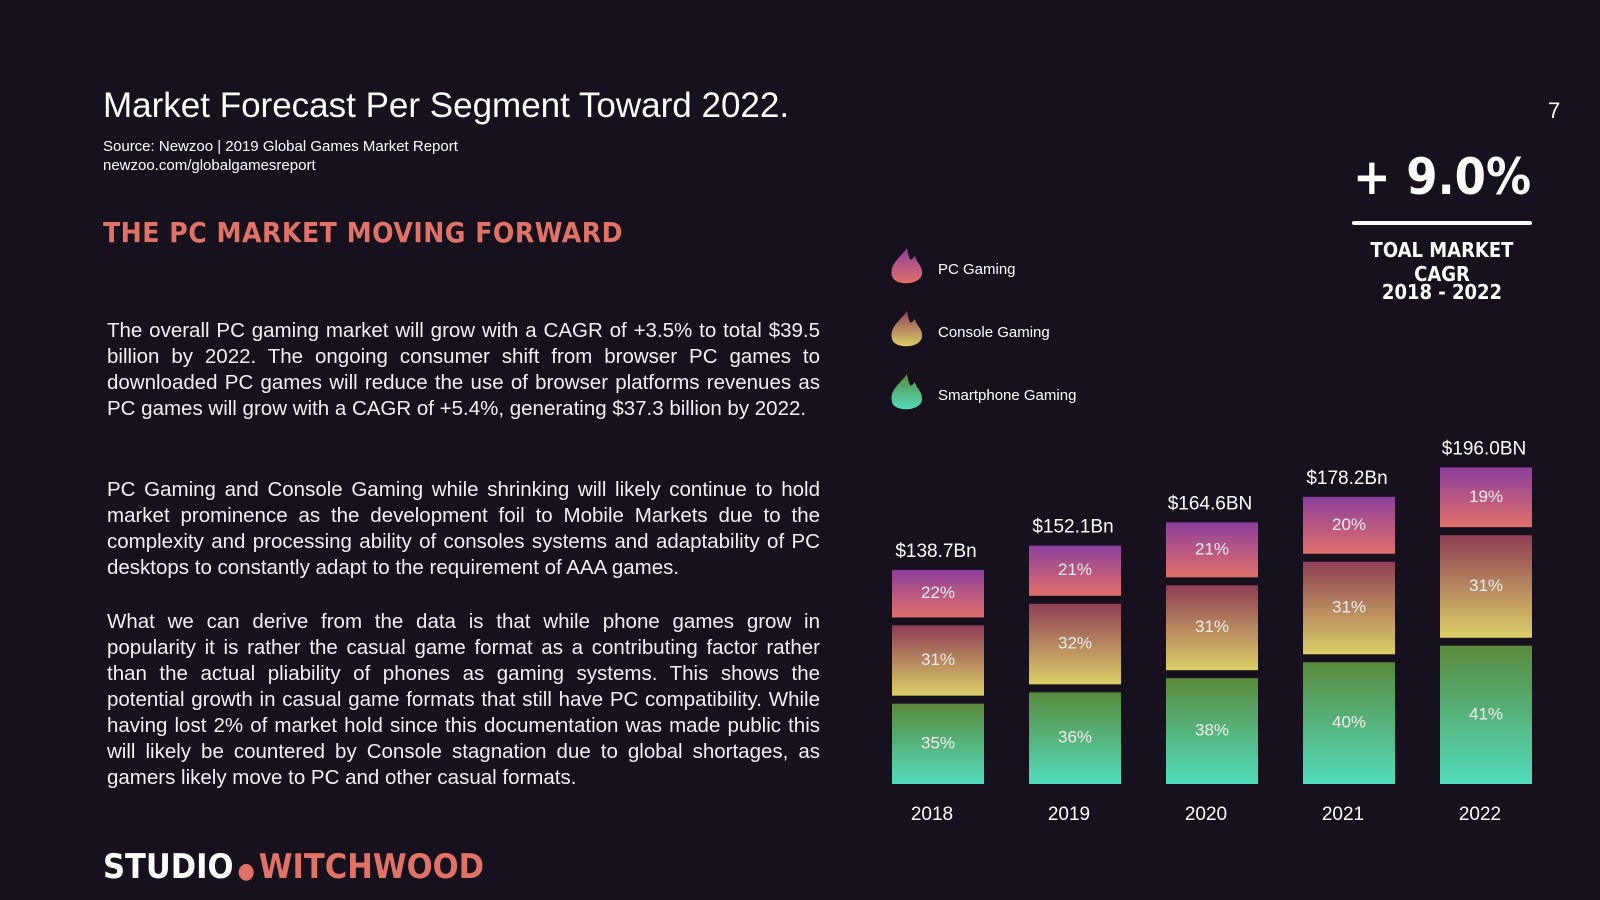 This screenshot has height=900, width=1600. Describe the element at coordinates (246, 871) in the screenshot. I see `logo-flame: ●` at that location.